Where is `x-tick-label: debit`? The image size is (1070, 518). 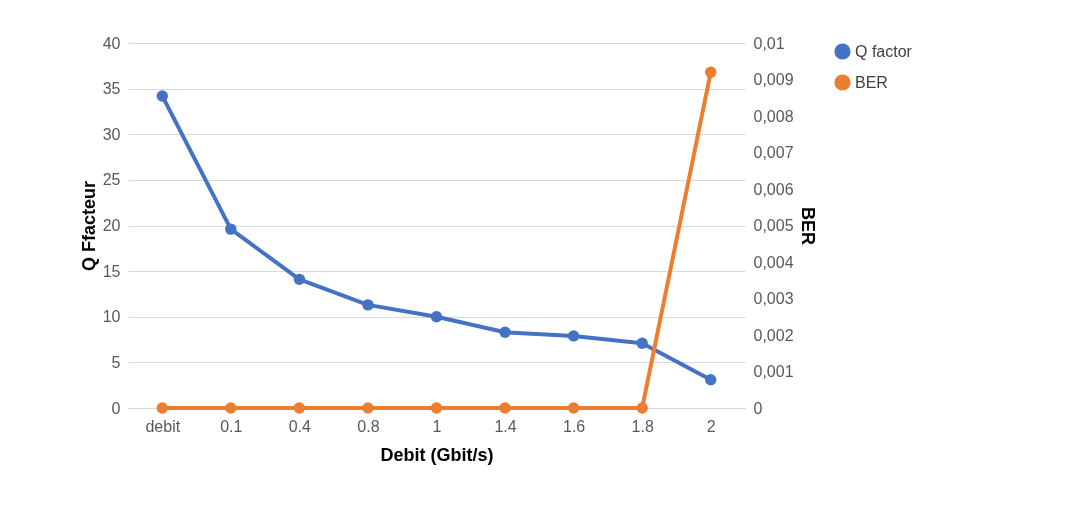 x-tick-label: debit is located at coordinates (163, 426).